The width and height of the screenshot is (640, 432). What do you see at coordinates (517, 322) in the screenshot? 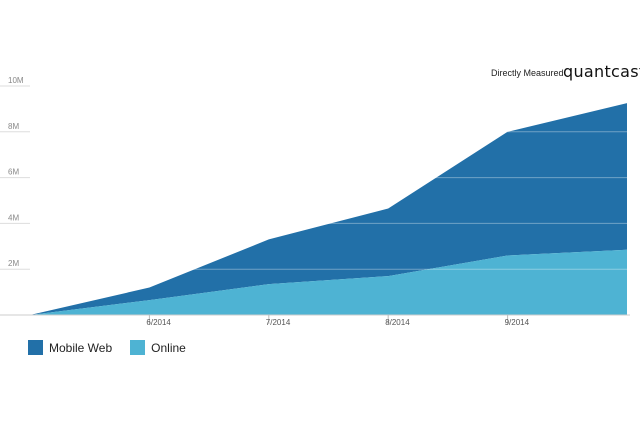
I see `x-tick-label: 9/2014` at bounding box center [517, 322].